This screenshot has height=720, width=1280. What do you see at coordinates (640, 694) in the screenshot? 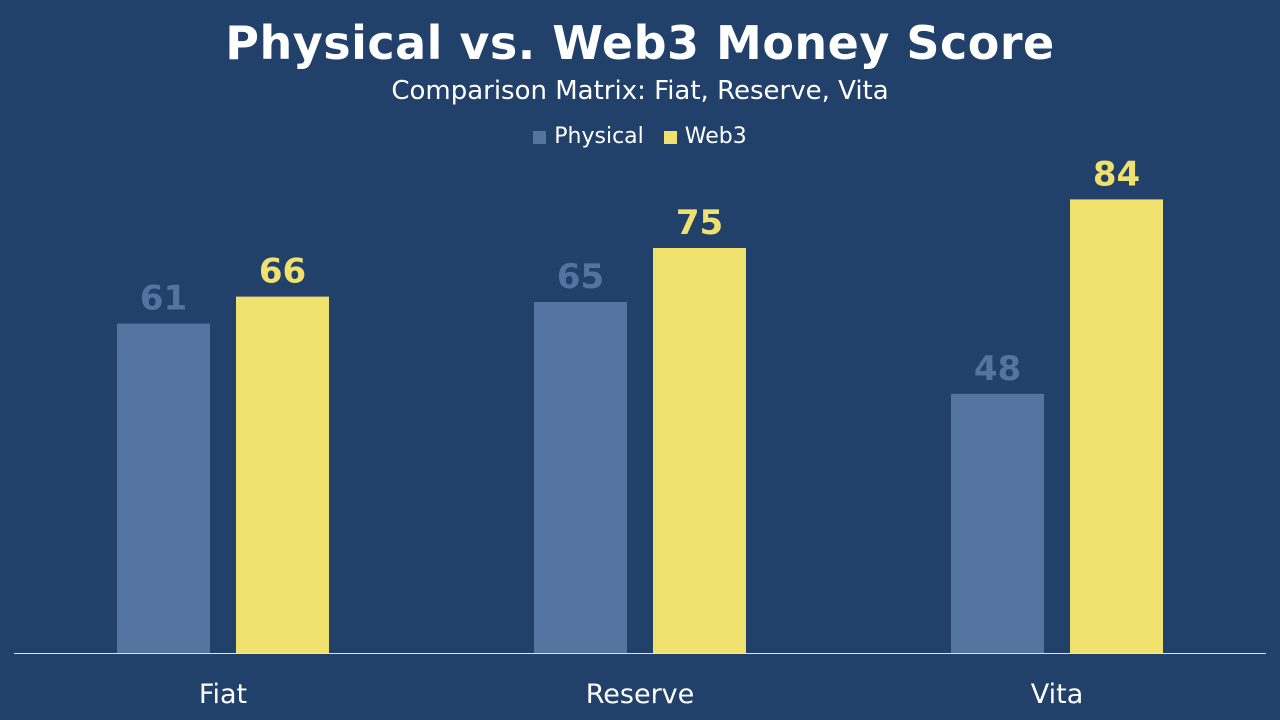
I see `x-tick-label-reserve: Reserve` at bounding box center [640, 694].